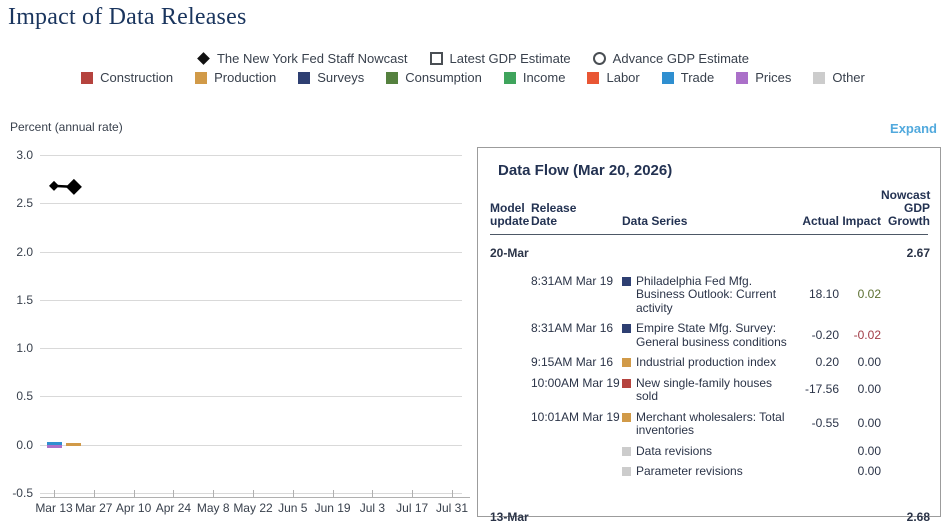  What do you see at coordinates (861, 221) in the screenshot?
I see `column-header-impact: Impact` at bounding box center [861, 221].